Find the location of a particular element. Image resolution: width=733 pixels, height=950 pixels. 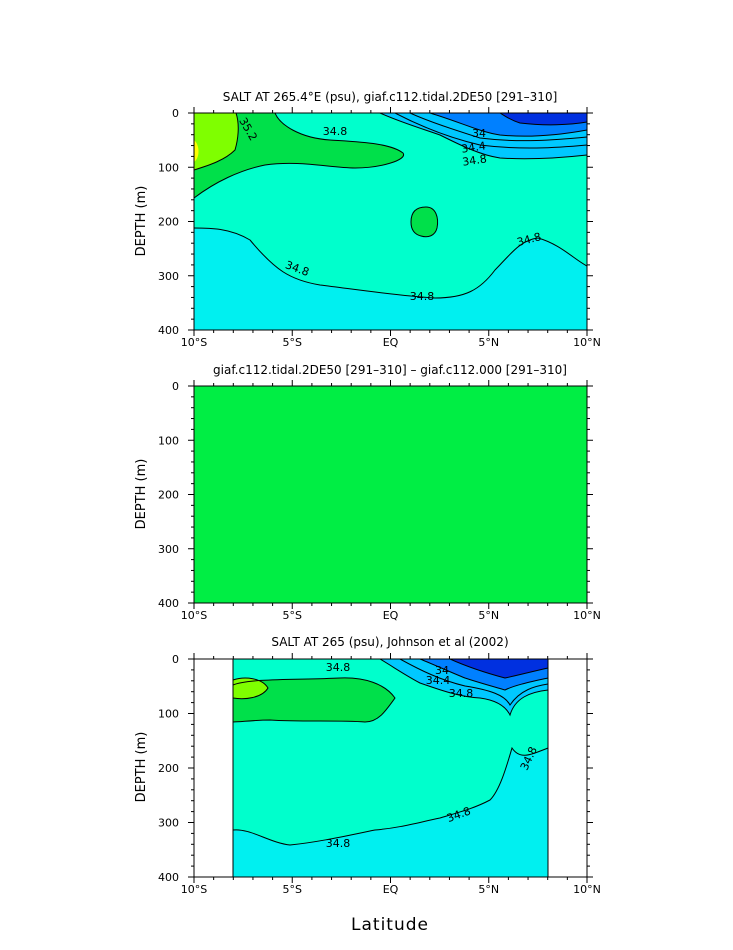

panel-top-ylabel: DEPTH (m) is located at coordinates (141, 221).